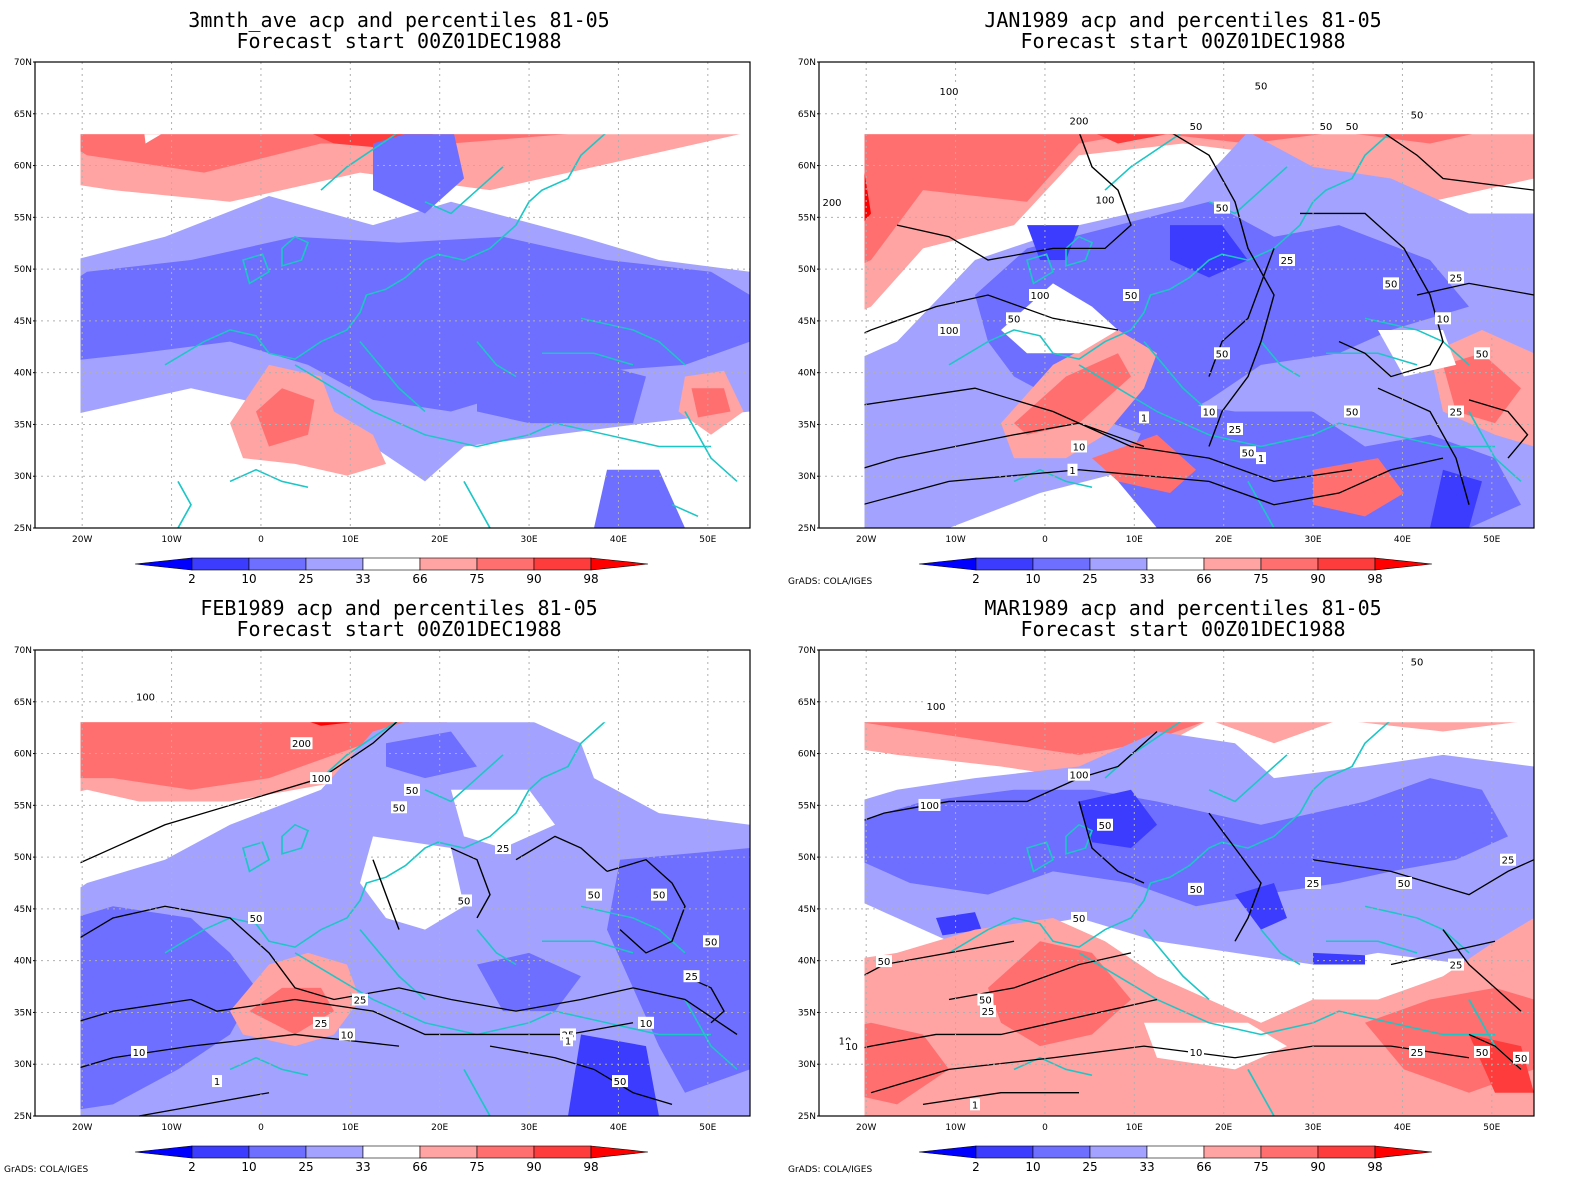 The height and width of the screenshot is (1196, 1596). What do you see at coordinates (528, 1128) in the screenshot?
I see `lon-tick-label: 30E` at bounding box center [528, 1128].